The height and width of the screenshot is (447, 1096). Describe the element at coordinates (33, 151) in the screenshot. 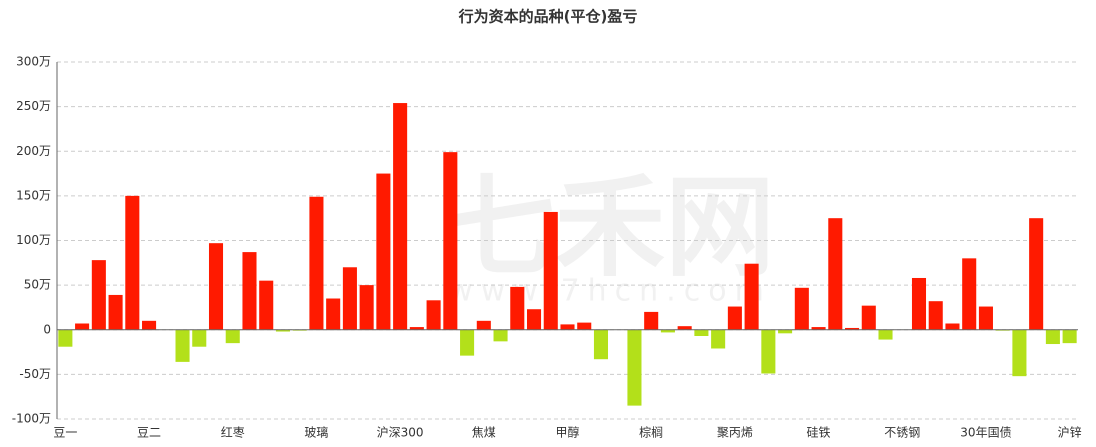

I see `y-tick-label: 200万` at that location.